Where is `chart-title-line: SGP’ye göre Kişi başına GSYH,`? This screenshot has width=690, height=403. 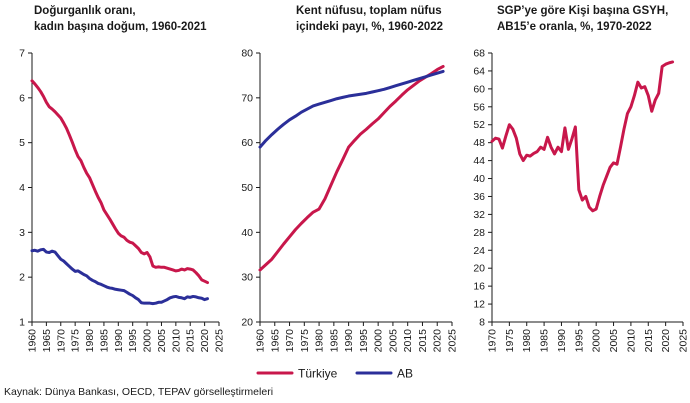 chart-title-line: SGP’ye göre Kişi başına GSYH, is located at coordinates (582, 11).